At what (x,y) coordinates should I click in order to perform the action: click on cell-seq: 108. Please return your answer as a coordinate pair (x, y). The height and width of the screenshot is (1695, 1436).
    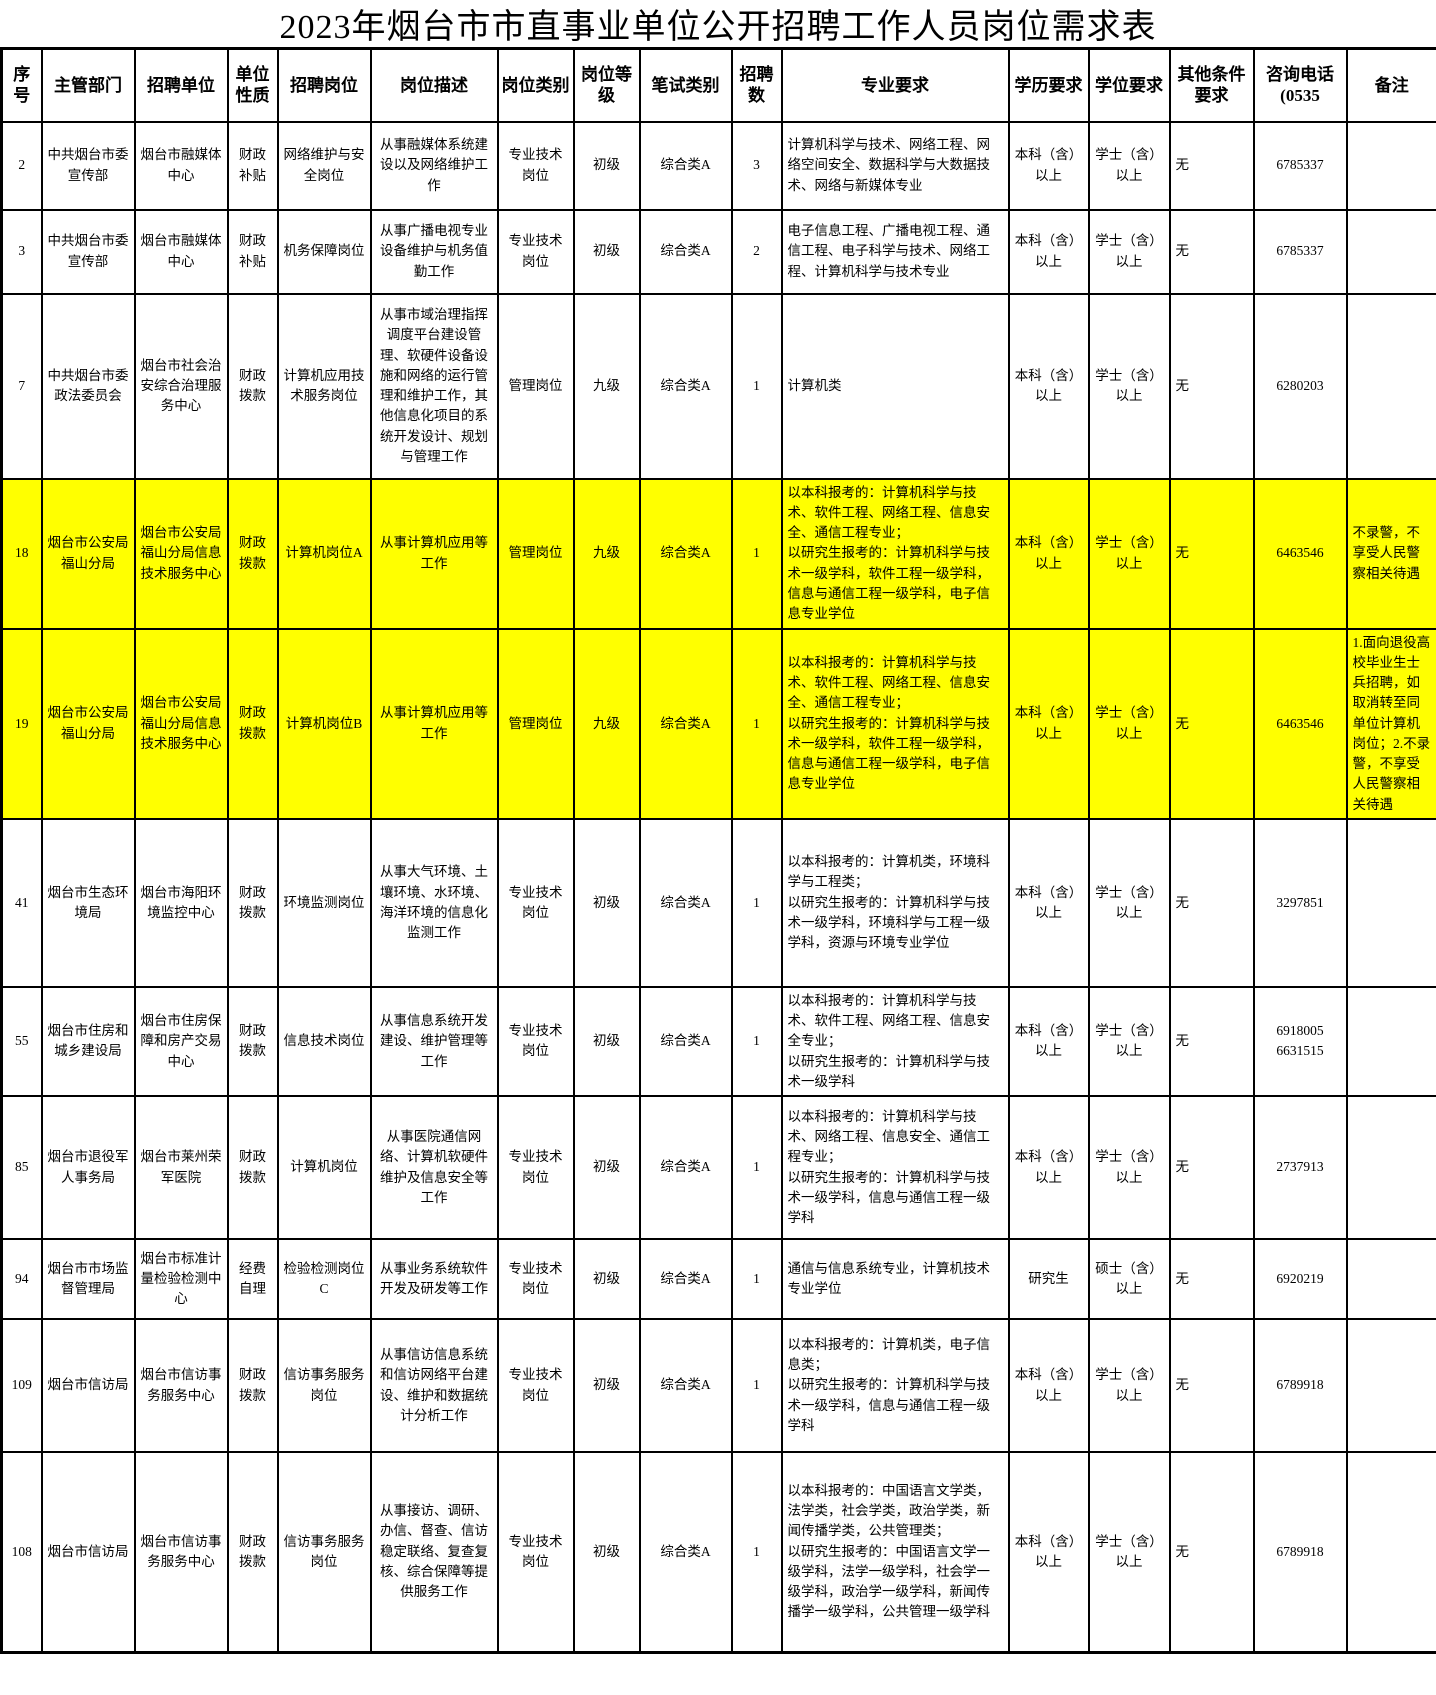
    Looking at the image, I should click on (21, 1552).